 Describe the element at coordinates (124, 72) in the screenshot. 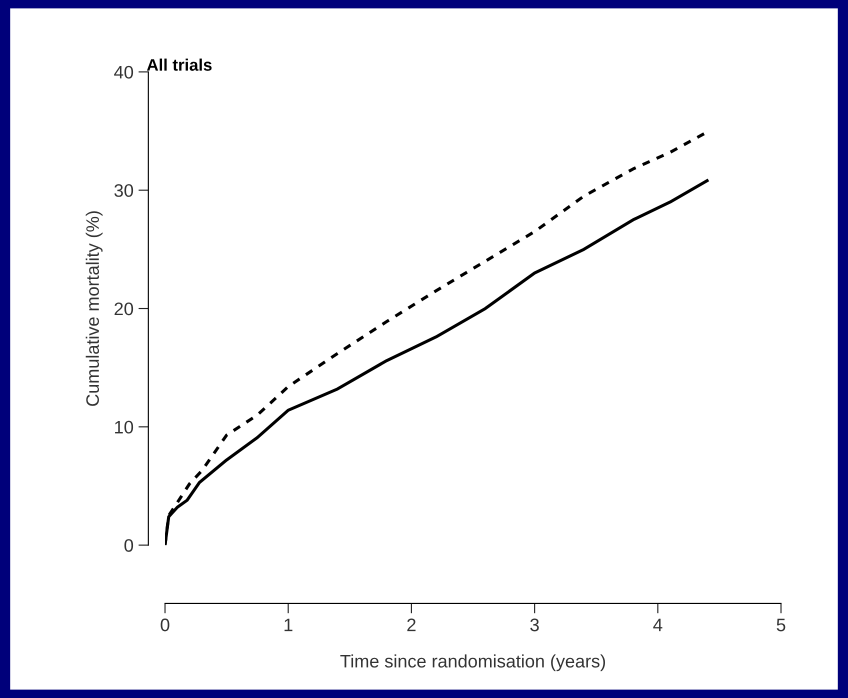

I see `y-tick-label: 40` at that location.